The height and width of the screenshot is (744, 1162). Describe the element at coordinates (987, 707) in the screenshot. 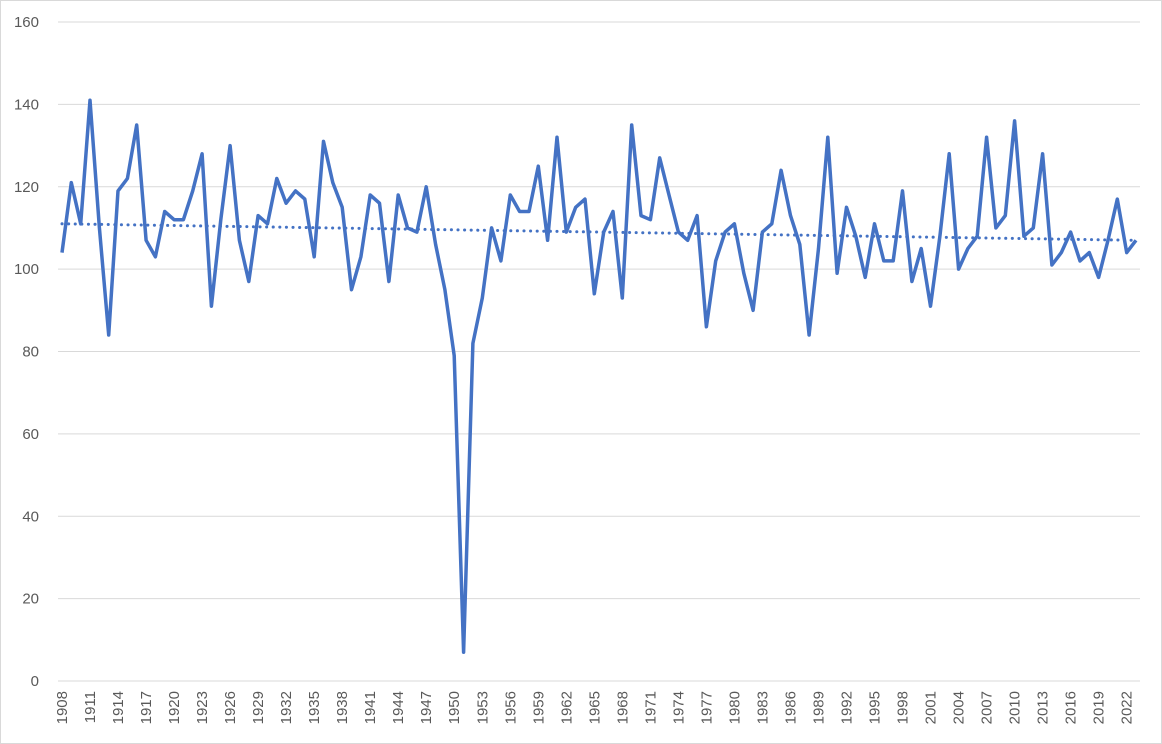

I see `x-tick-label-2007: 2007` at that location.